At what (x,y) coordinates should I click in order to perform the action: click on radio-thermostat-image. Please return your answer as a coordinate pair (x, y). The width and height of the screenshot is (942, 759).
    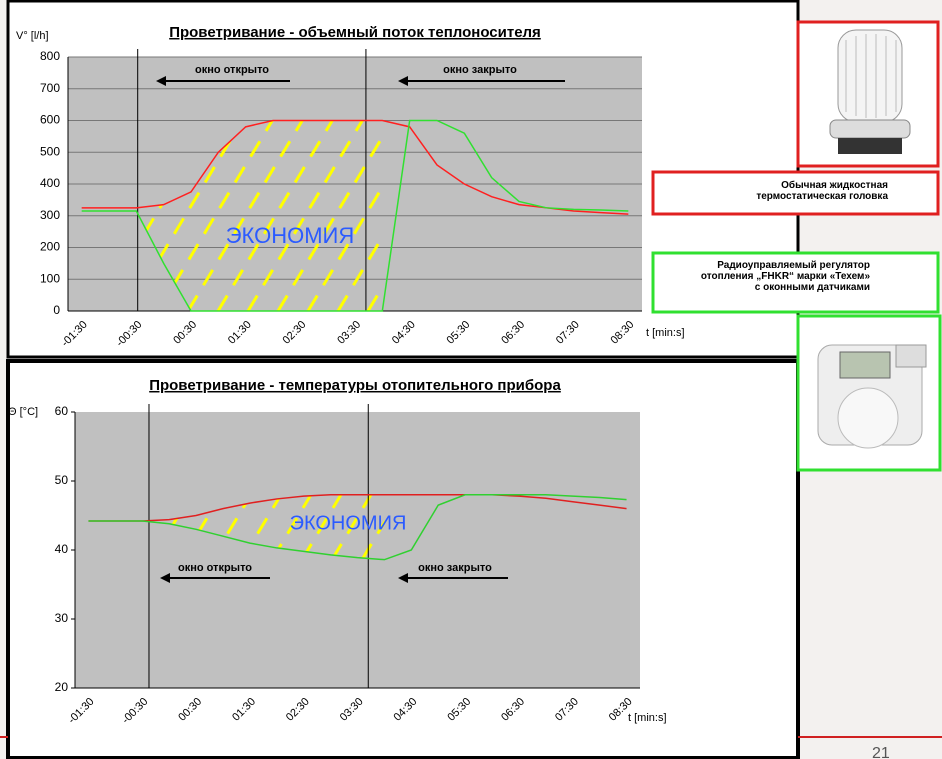
    Looking at the image, I should click on (872, 396).